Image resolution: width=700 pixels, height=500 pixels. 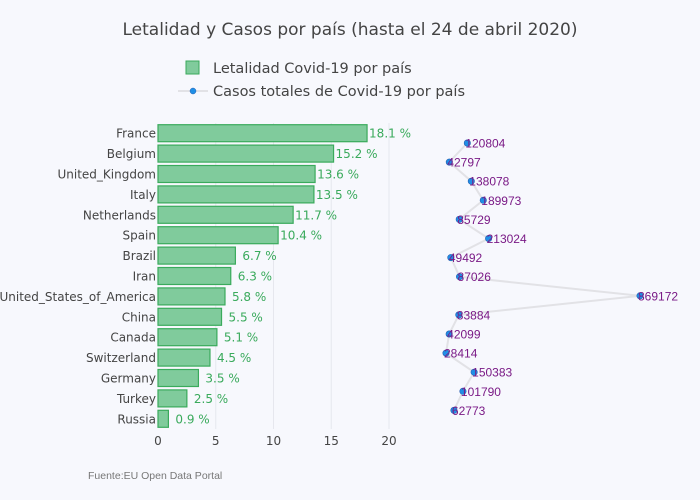 I want to click on cases-value-label: 42797, so click(x=464, y=163).